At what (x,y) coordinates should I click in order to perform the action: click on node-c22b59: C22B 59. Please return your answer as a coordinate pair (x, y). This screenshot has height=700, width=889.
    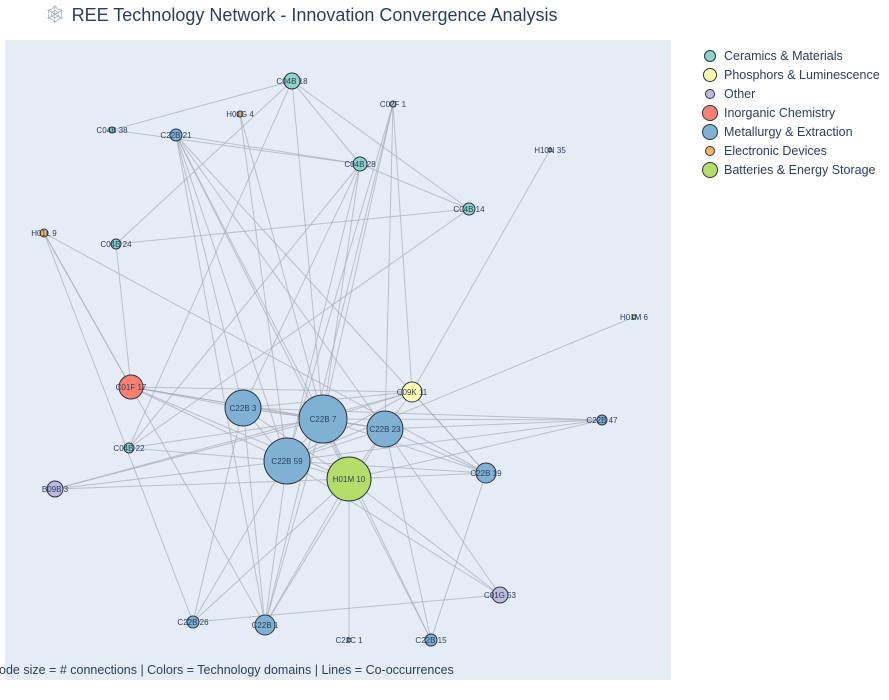
    Looking at the image, I should click on (287, 461).